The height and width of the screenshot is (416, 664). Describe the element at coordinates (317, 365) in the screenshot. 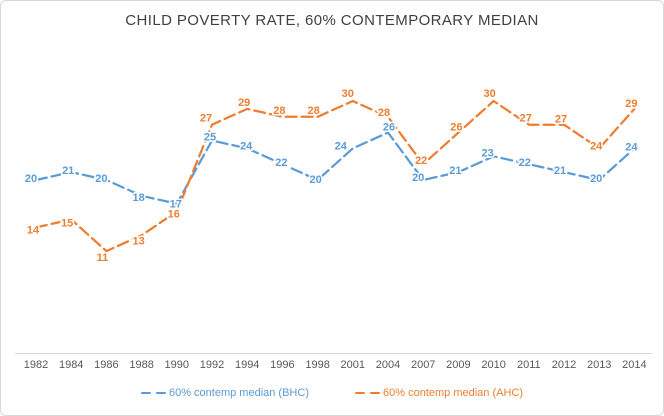

I see `x-axis-label: 1998` at that location.